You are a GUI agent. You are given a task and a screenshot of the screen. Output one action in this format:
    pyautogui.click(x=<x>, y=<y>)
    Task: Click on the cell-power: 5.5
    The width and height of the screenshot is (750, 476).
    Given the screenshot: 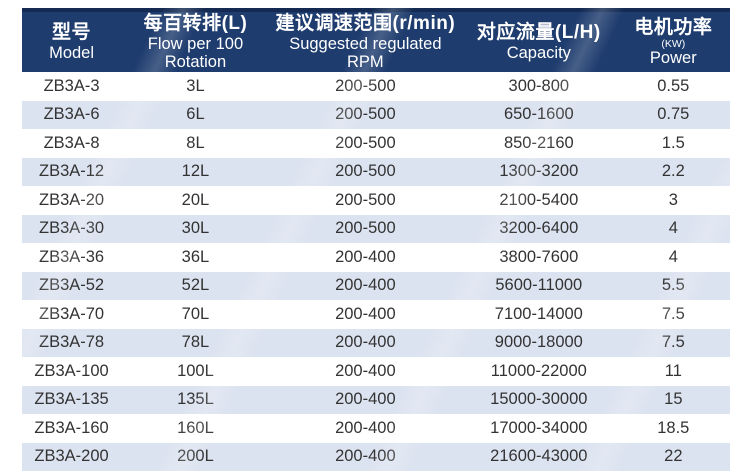 What is the action you would take?
    pyautogui.click(x=673, y=285)
    